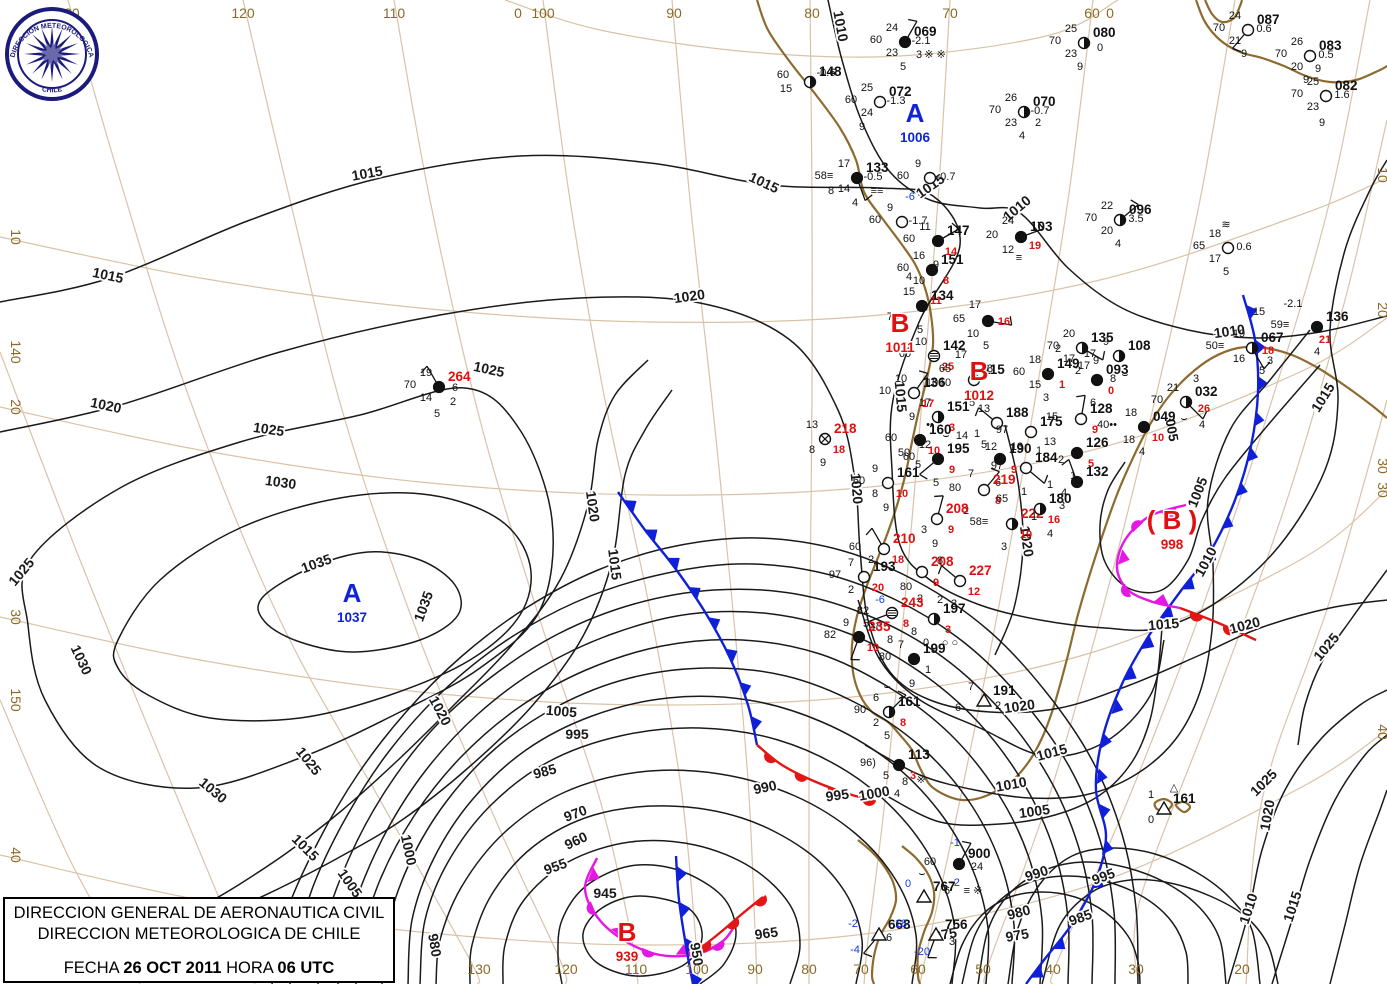  What do you see at coordinates (1118, 224) in the screenshot?
I see `station-plot-096: 096 22 70 20 3.5 4` at bounding box center [1118, 224].